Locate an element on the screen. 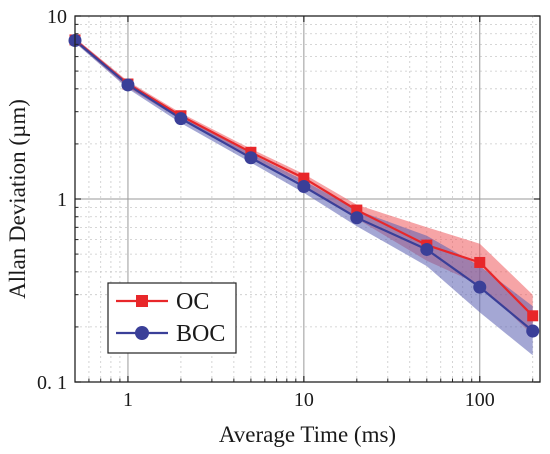  legend-label-boc: BOC is located at coordinates (200, 334).